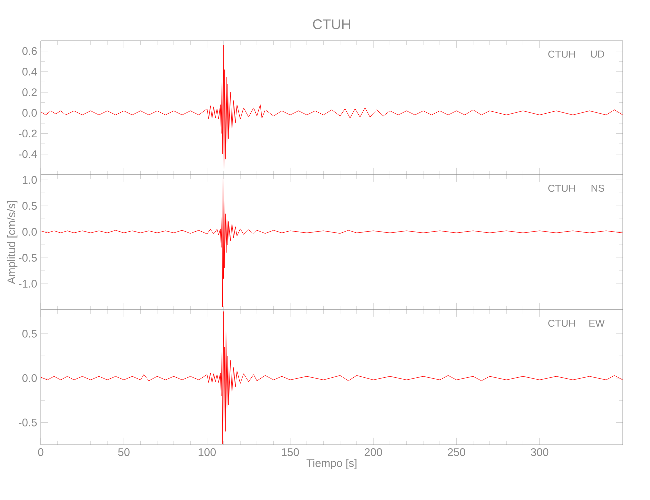 Image resolution: width=650 pixels, height=500 pixels. I want to click on y-tick-label: 1.0, so click(30, 180).